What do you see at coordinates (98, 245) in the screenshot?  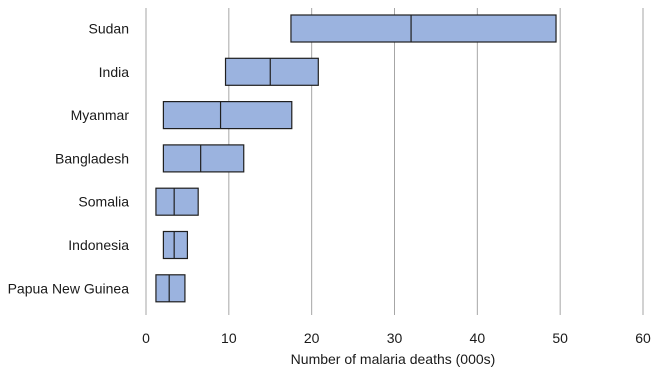 I see `category-label-5: Indonesia` at bounding box center [98, 245].